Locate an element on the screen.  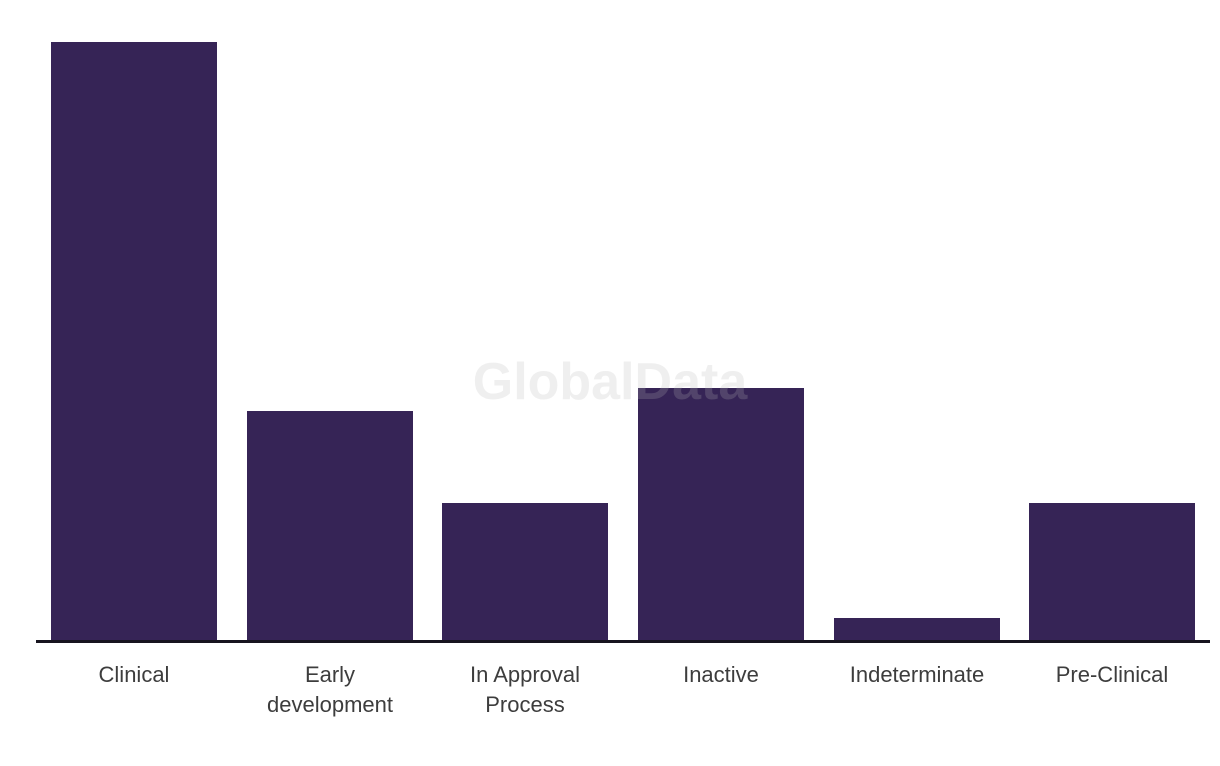
x-axis-label-indeterminate: Indeterminate is located at coordinates (917, 674).